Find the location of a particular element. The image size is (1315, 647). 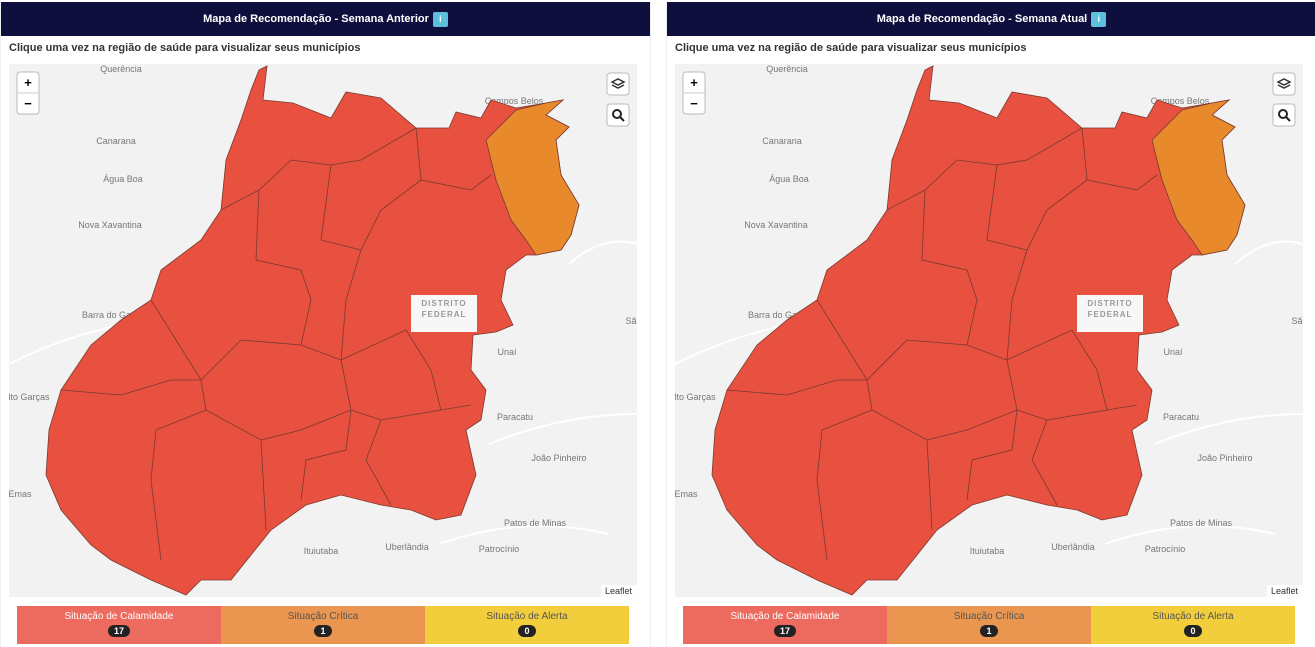

district-label: FEDERAL is located at coordinates (444, 314).